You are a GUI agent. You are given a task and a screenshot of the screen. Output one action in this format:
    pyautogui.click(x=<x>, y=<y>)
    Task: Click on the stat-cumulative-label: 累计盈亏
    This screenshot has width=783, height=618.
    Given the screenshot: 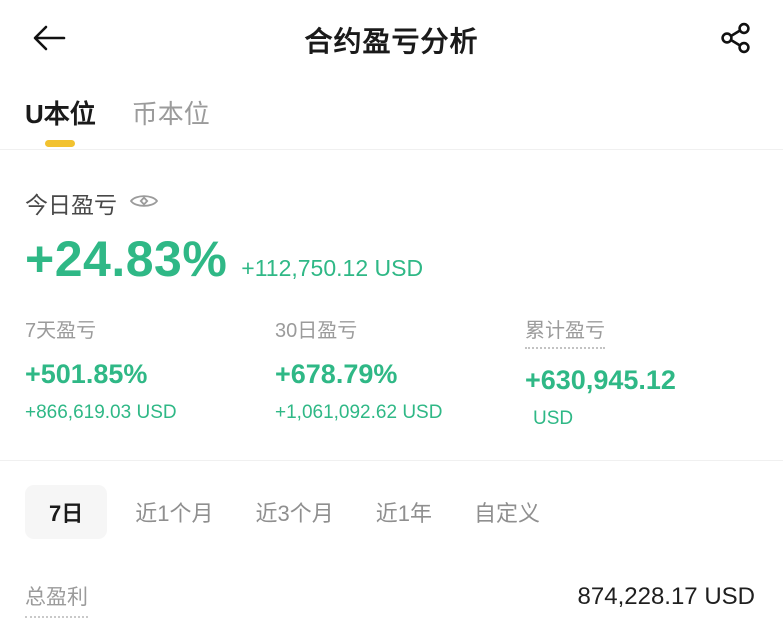 What is the action you would take?
    pyautogui.click(x=565, y=331)
    